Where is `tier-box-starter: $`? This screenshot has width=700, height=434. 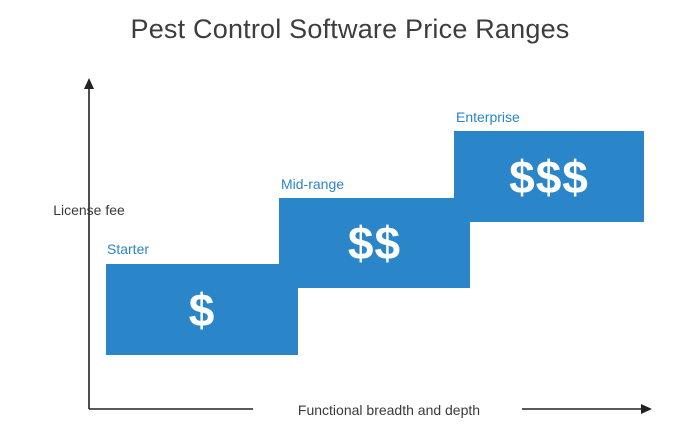 tier-box-starter: $ is located at coordinates (202, 309).